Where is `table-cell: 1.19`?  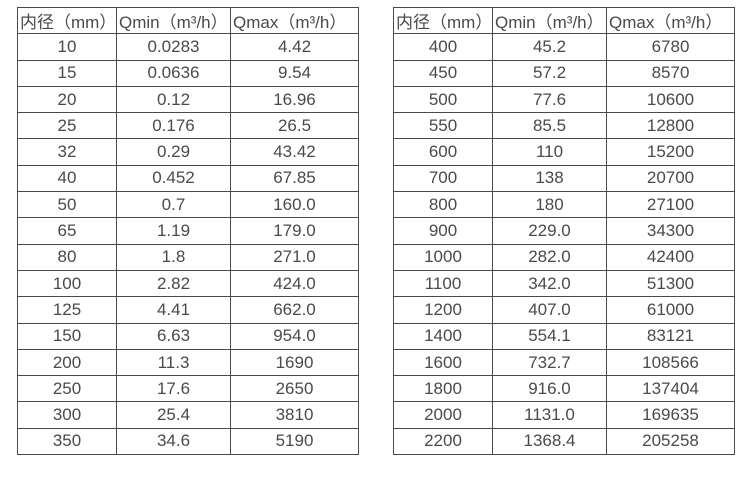
table-cell: 1.19 is located at coordinates (173, 231).